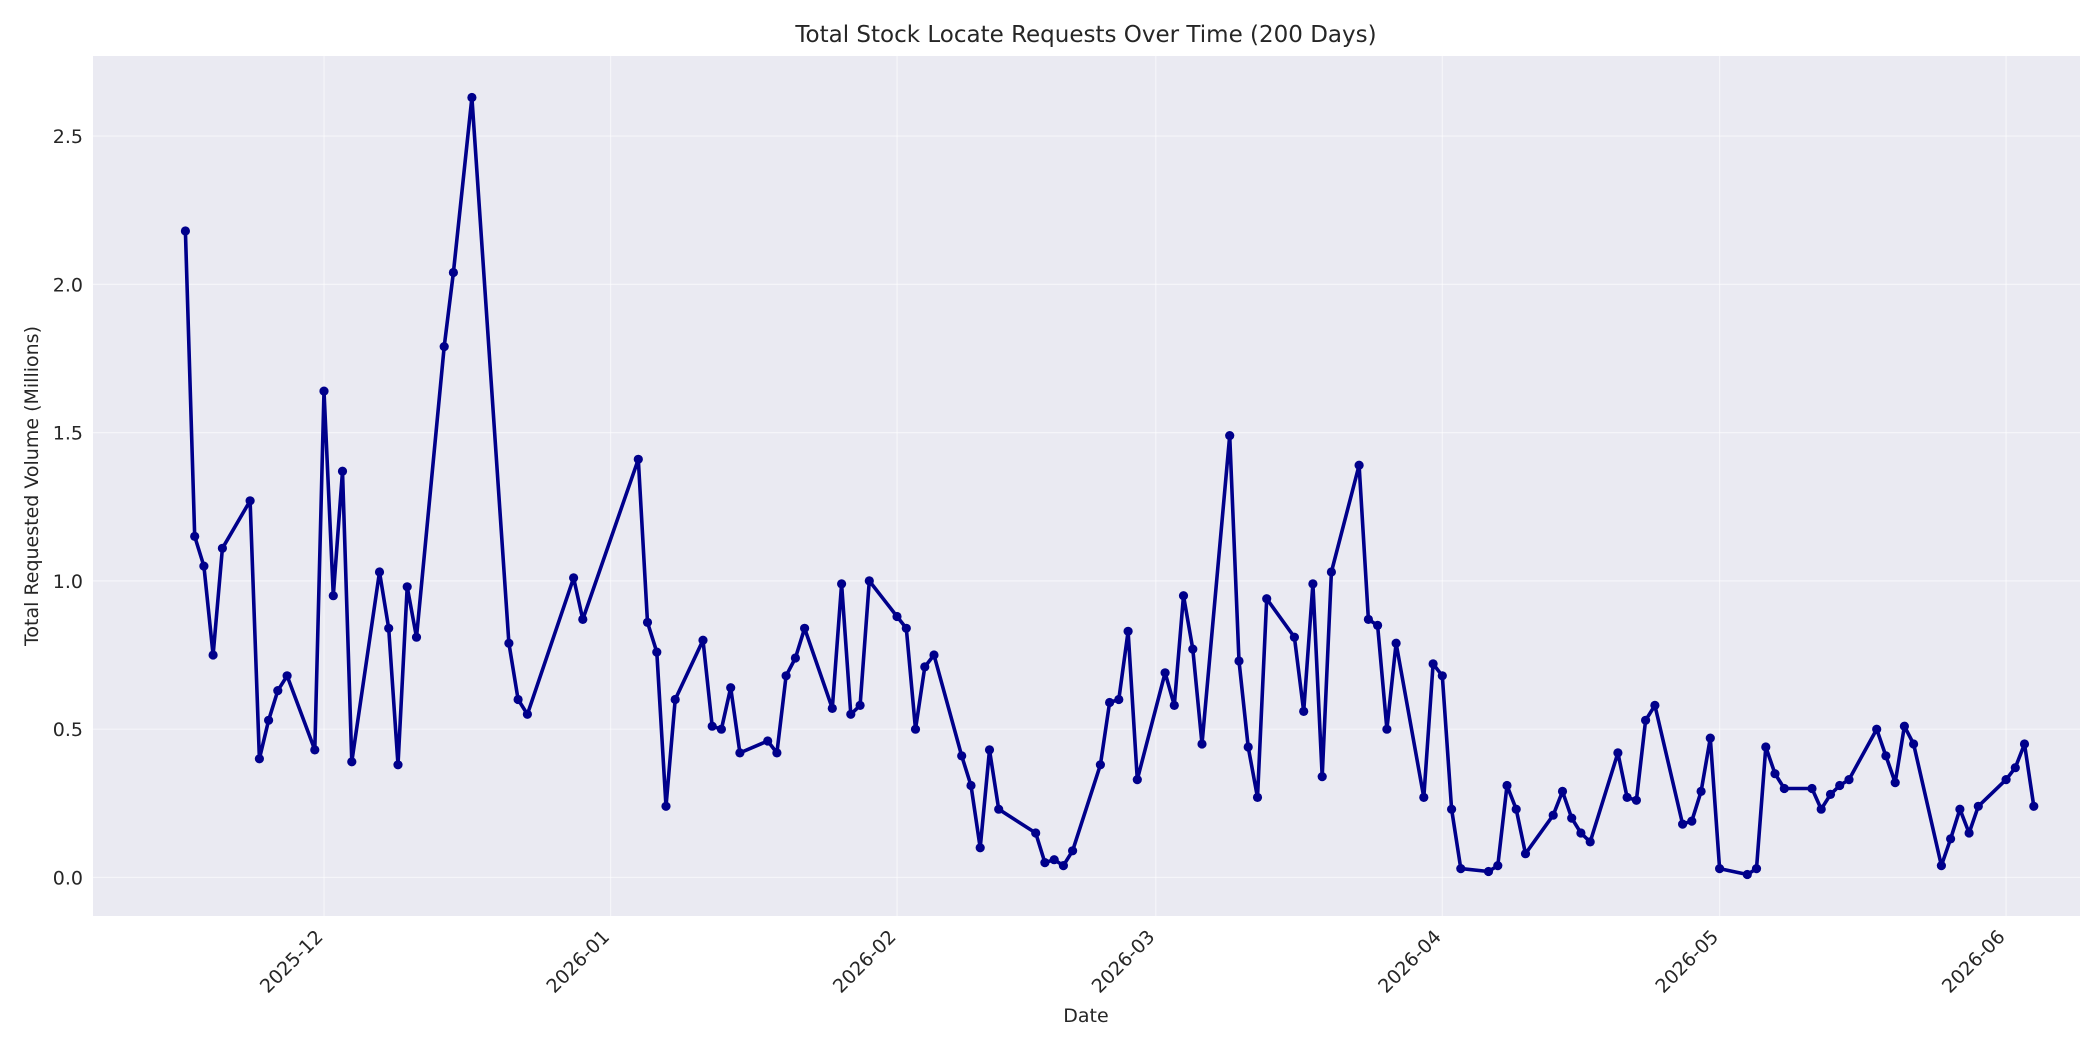  I want to click on y-tick-label: 1.5, so click(68, 434).